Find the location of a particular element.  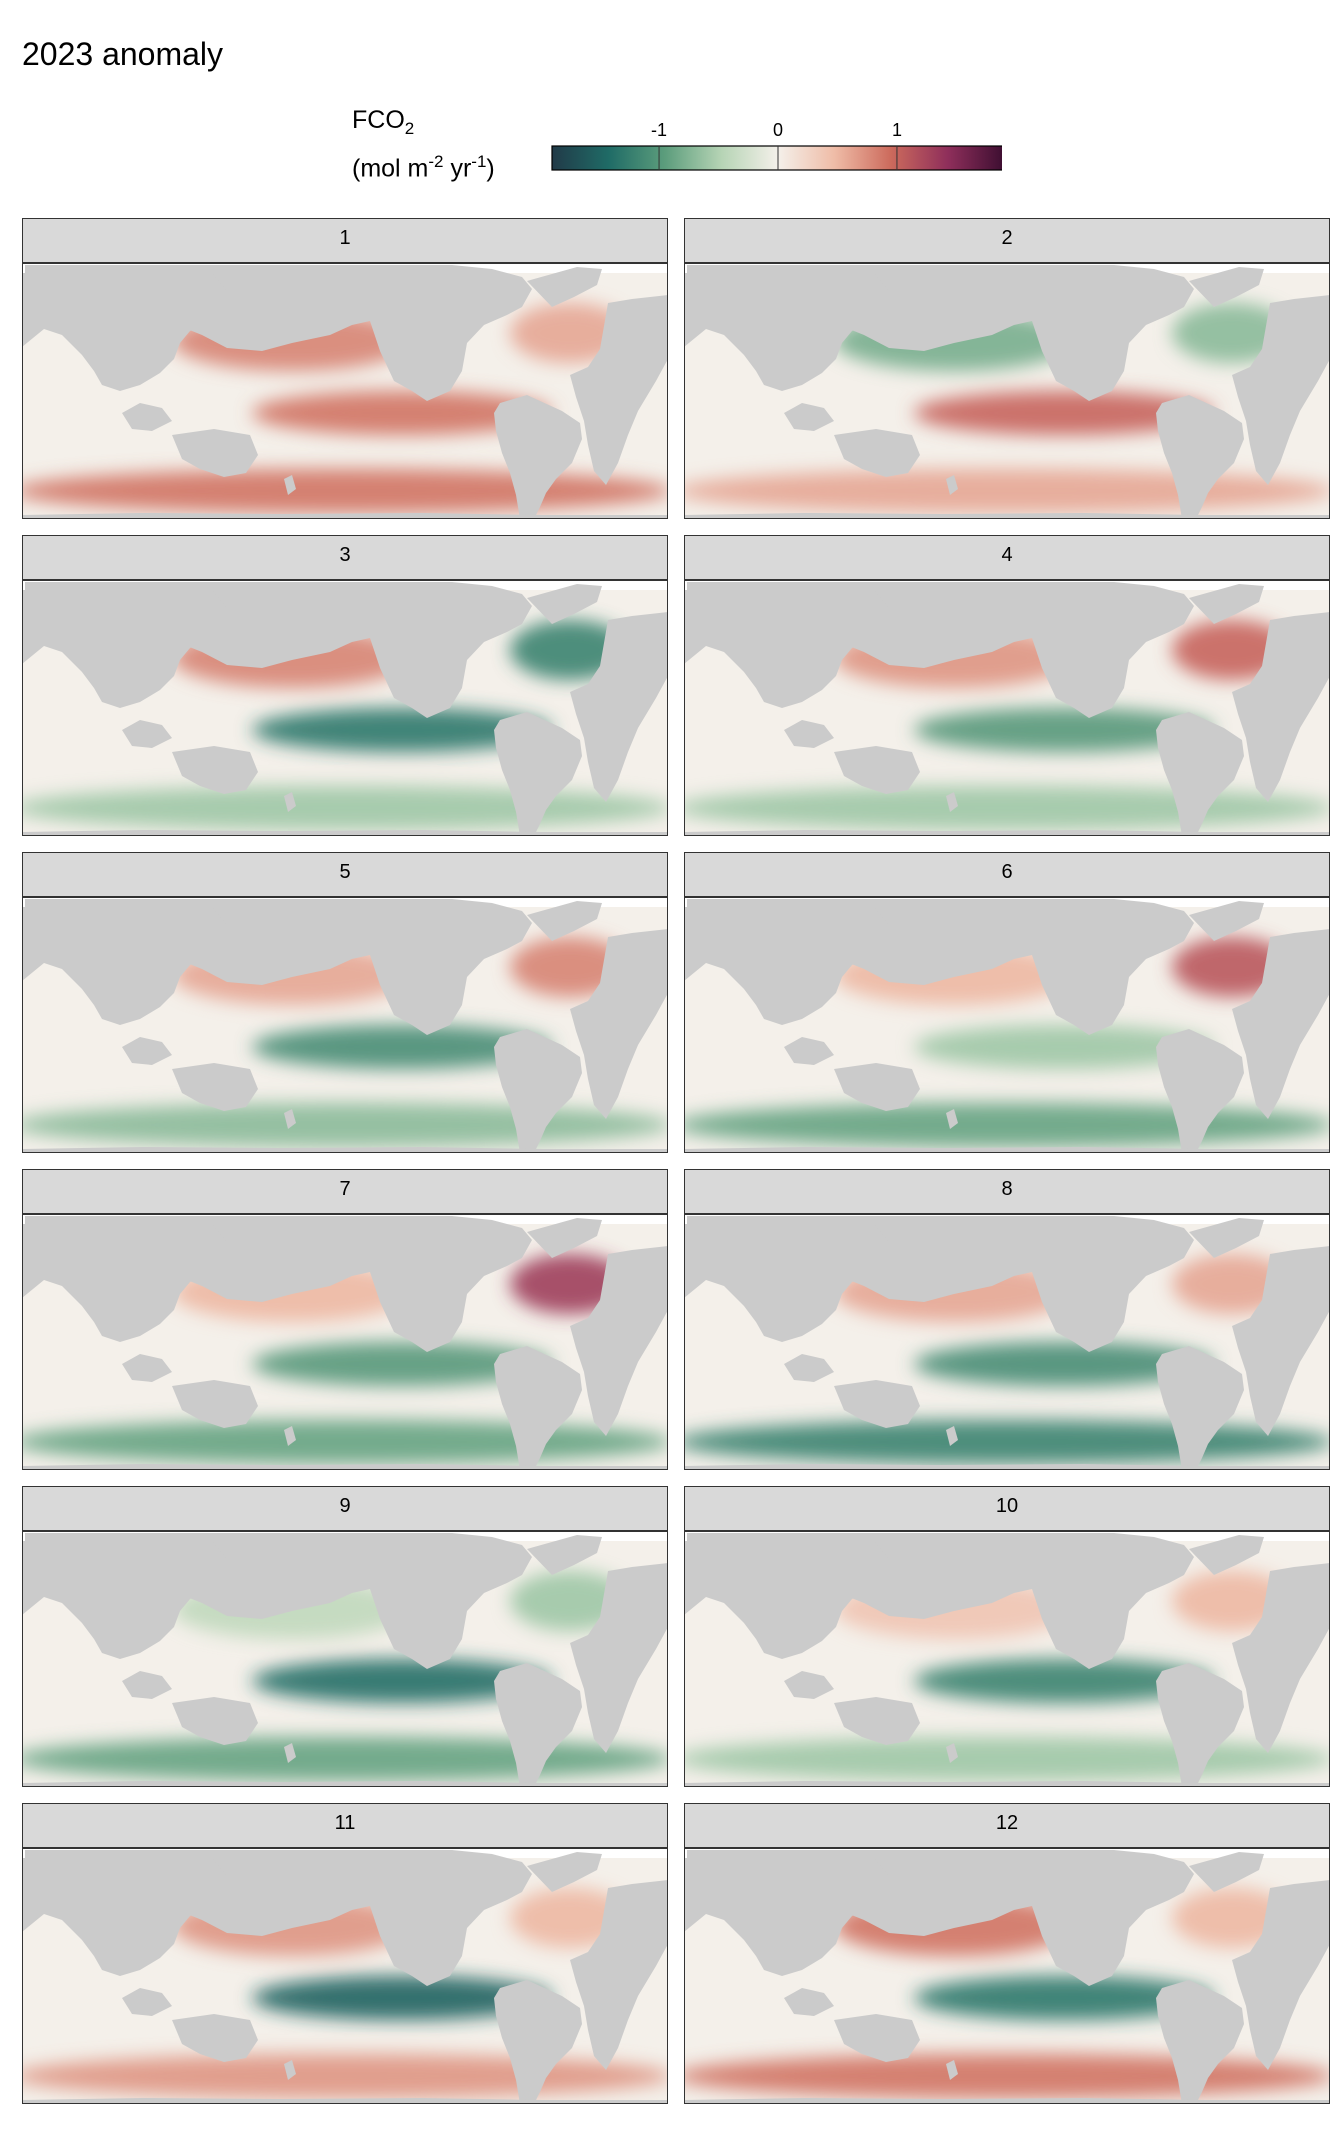

facet-panel: 2 is located at coordinates (1007, 368).